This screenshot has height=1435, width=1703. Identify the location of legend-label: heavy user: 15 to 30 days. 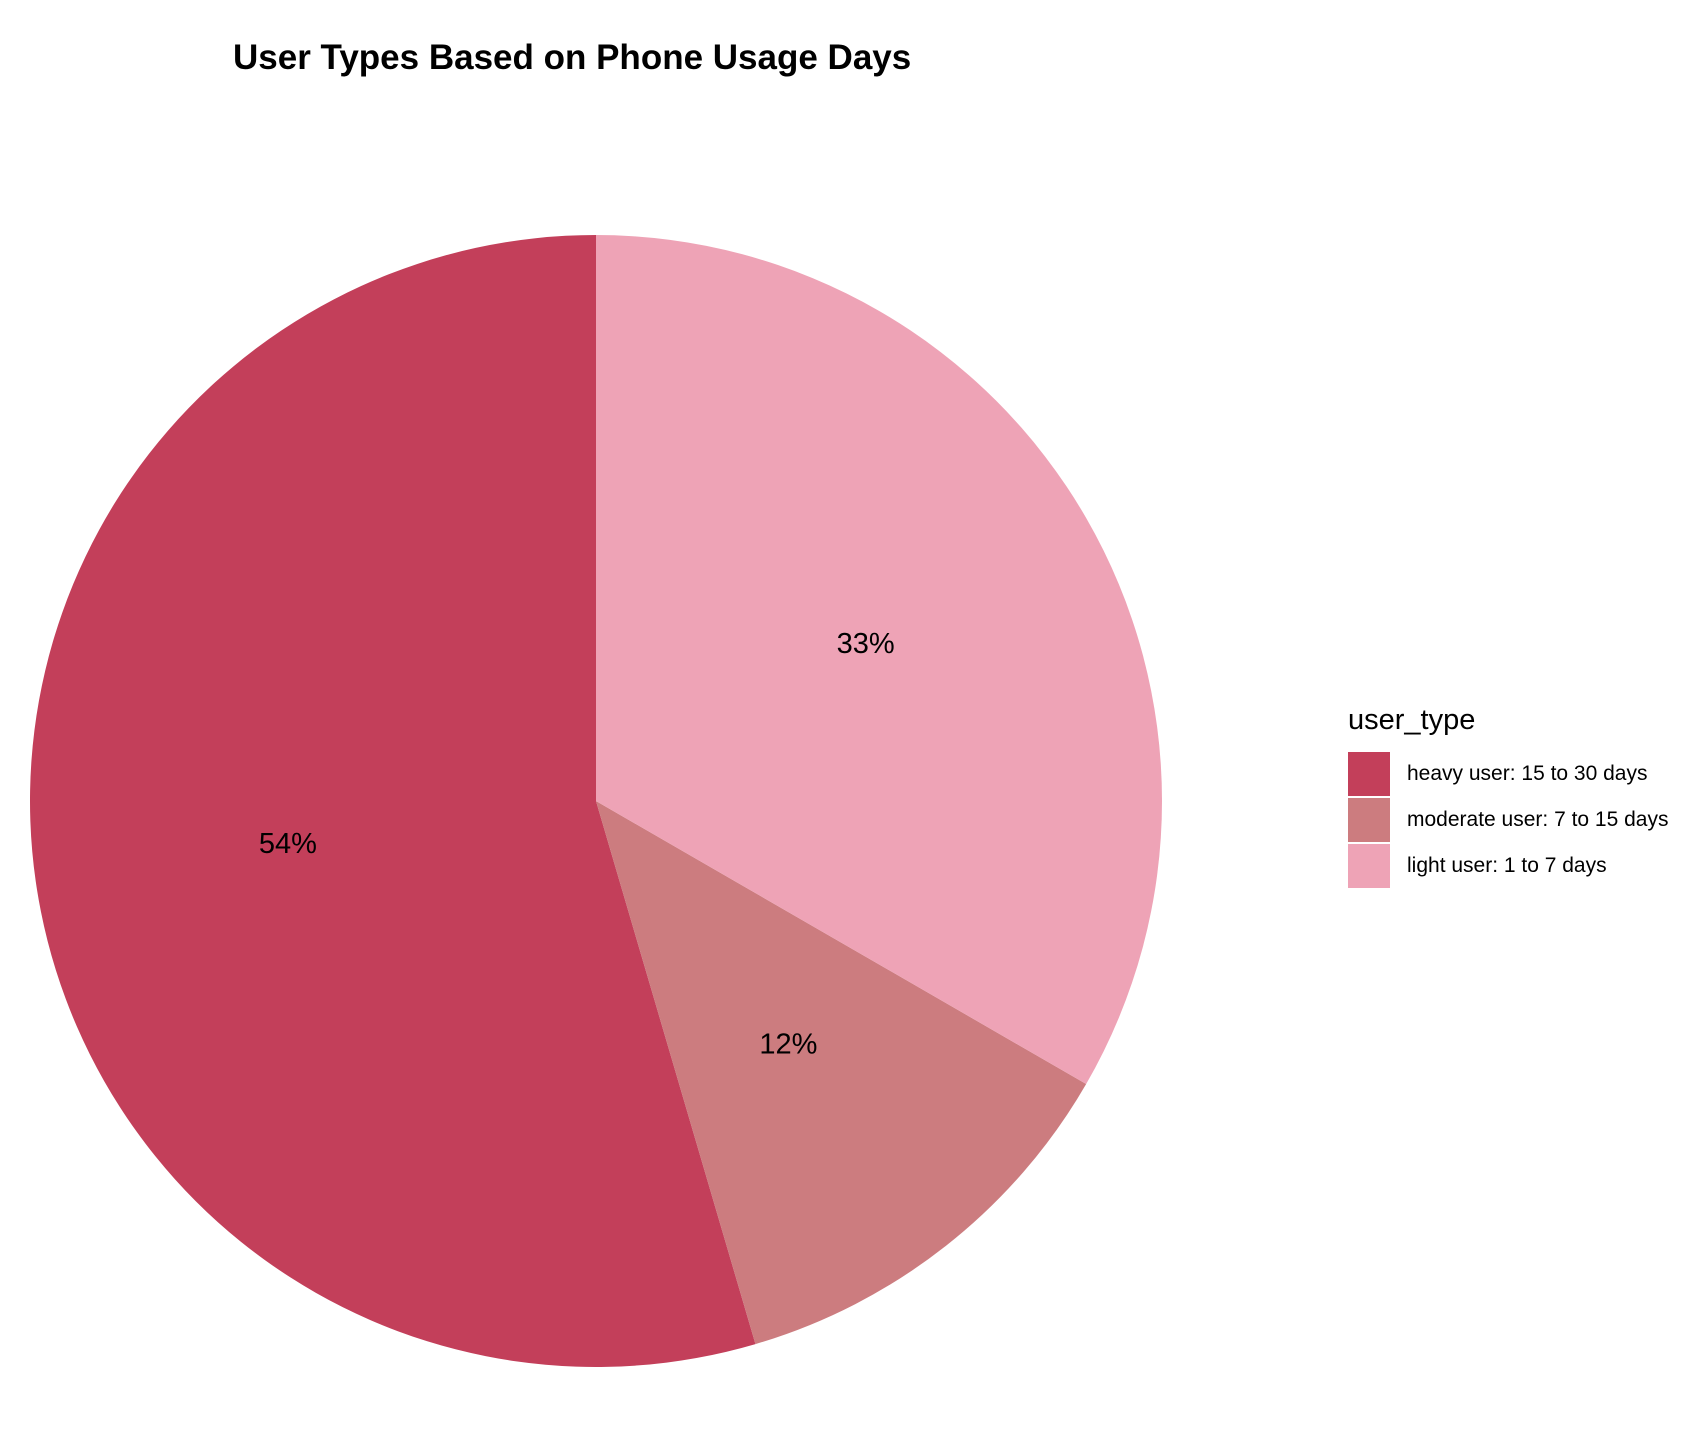
(1527, 773).